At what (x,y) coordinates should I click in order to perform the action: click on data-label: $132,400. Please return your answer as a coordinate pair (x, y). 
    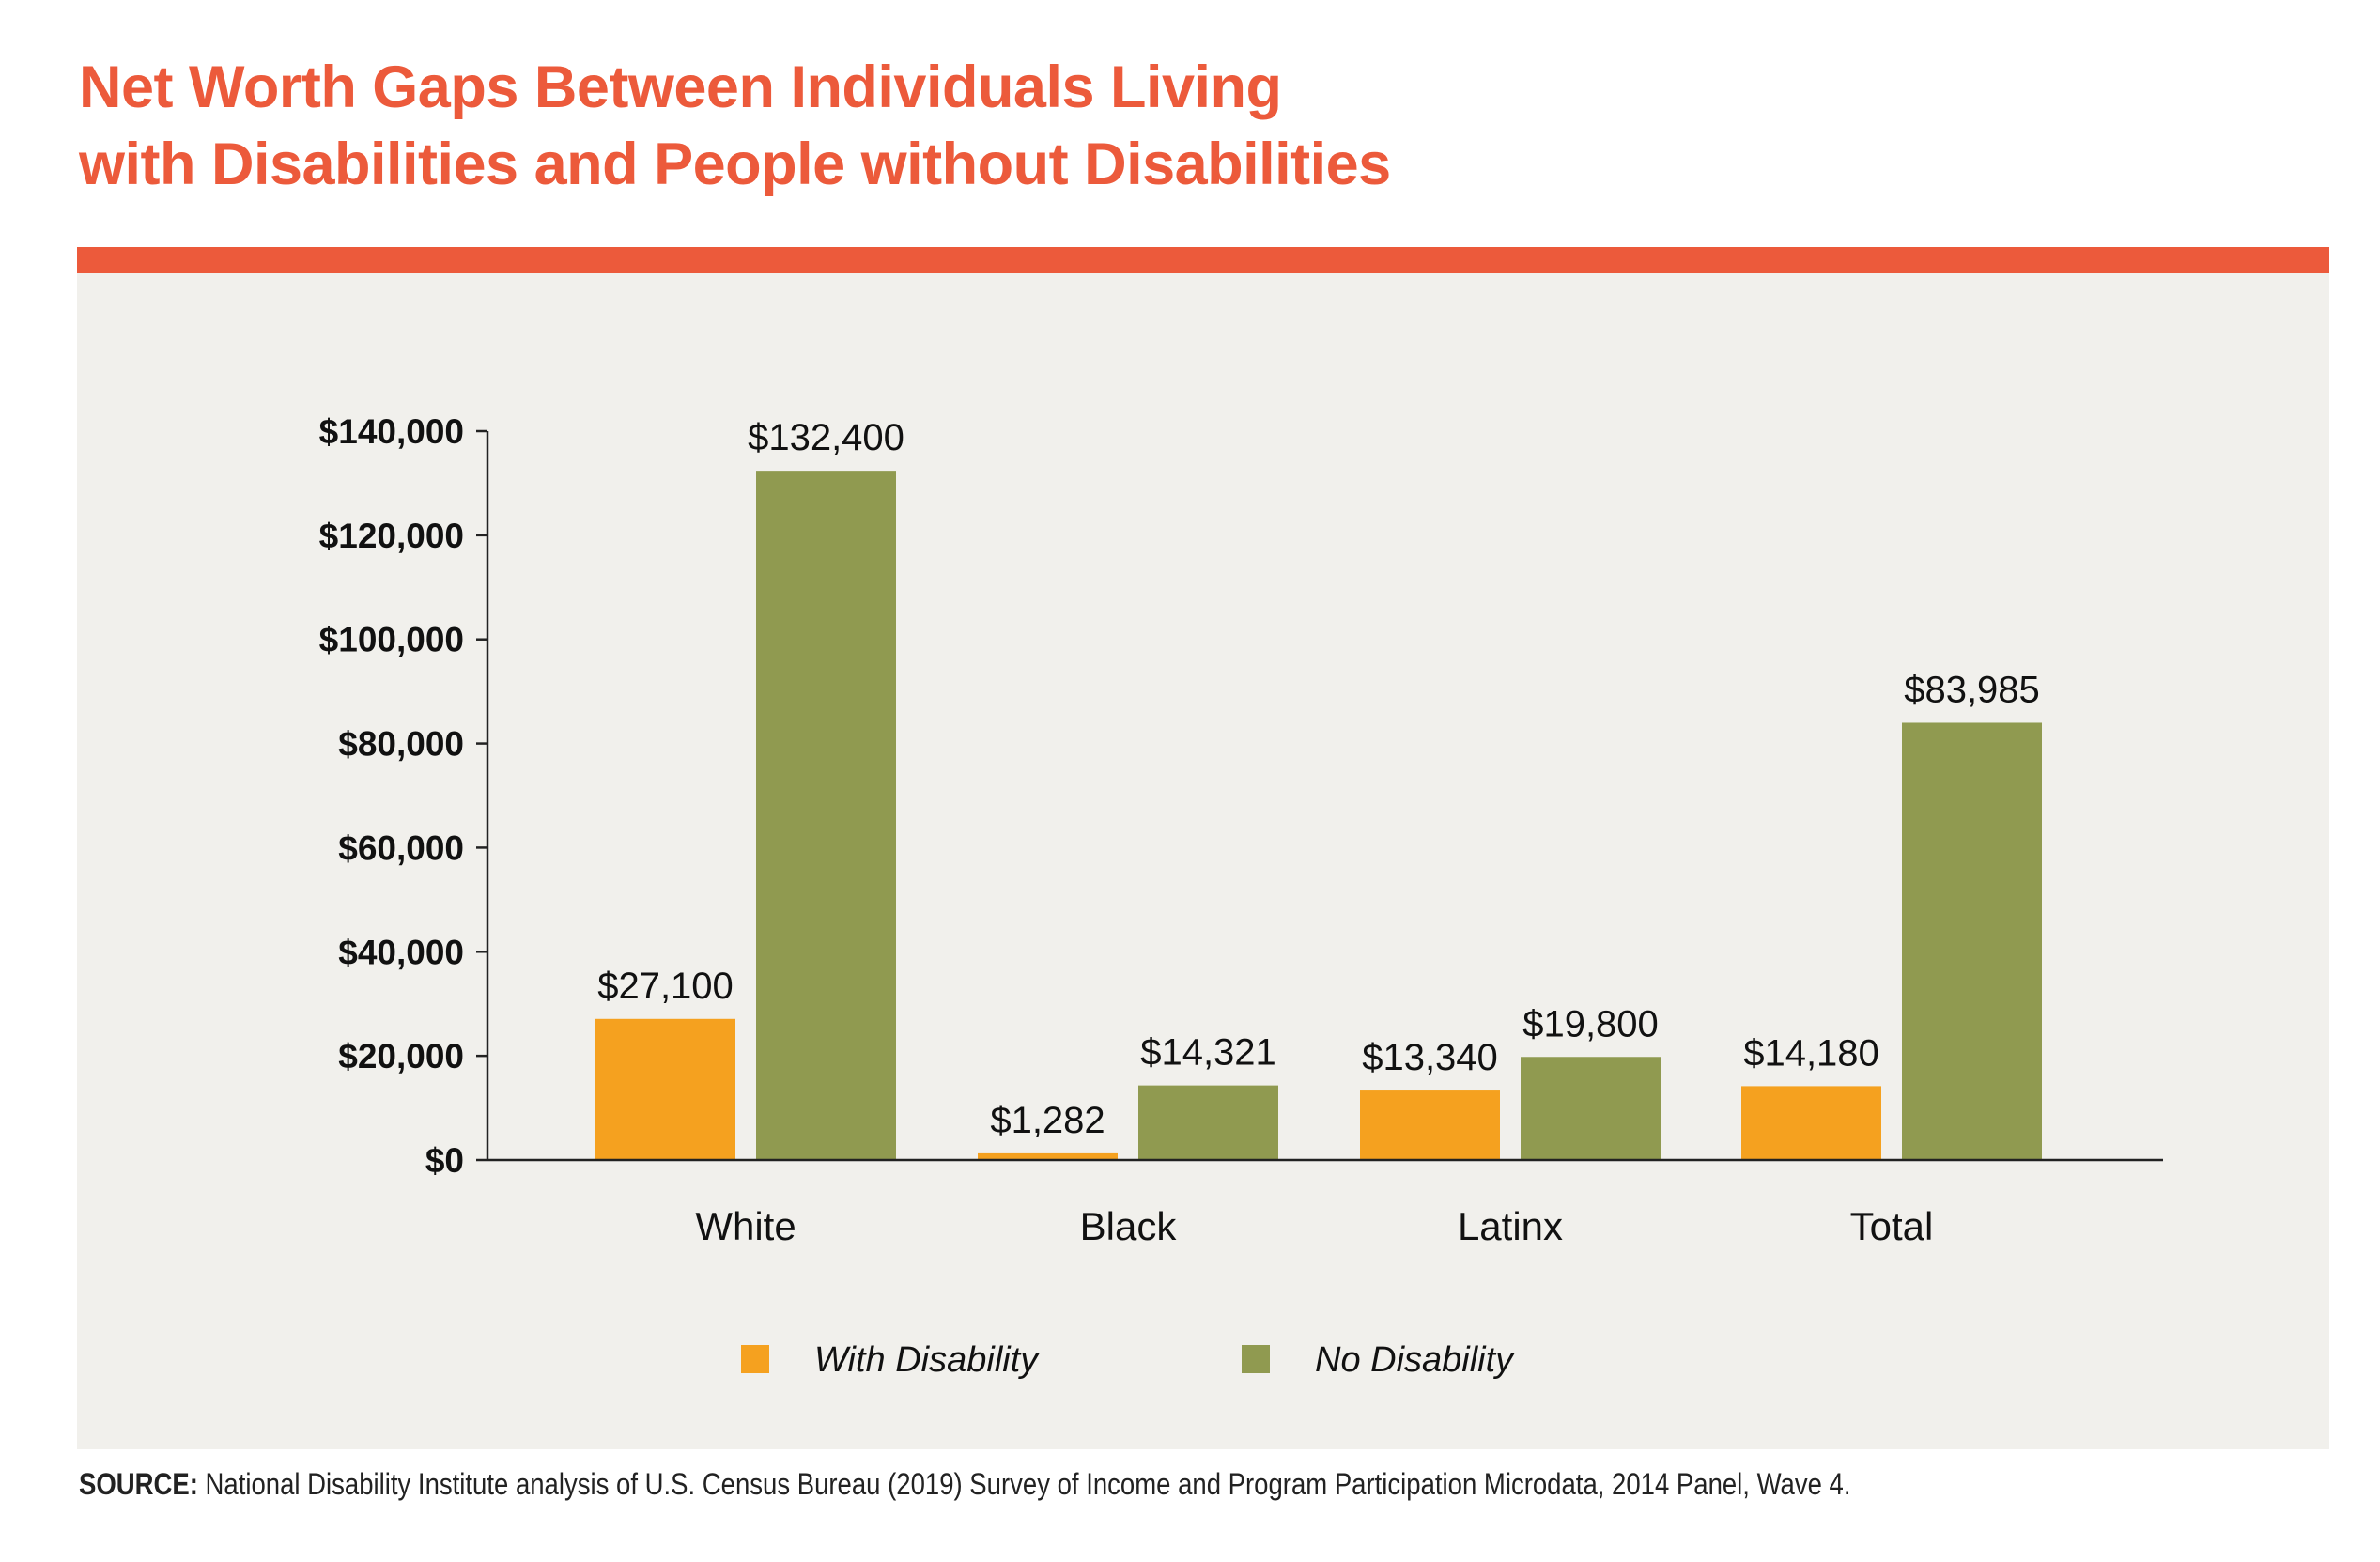
    Looking at the image, I should click on (826, 437).